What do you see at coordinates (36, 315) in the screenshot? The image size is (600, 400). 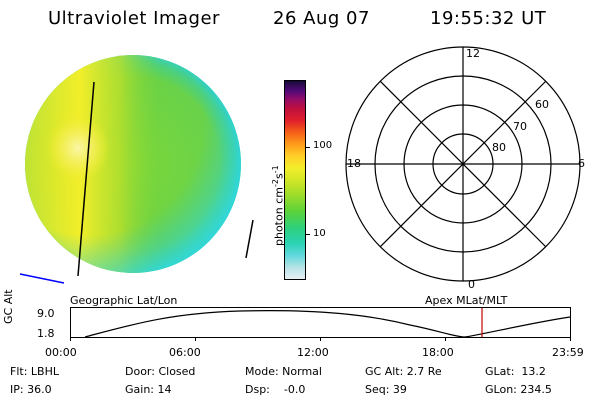 I see `gc-alt-axis: GC Alt 9.0 1.8` at bounding box center [36, 315].